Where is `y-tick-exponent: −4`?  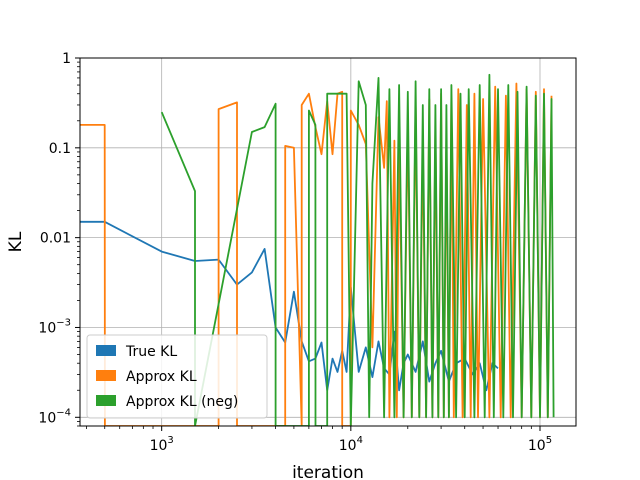 y-tick-exponent: −4 is located at coordinates (63, 412).